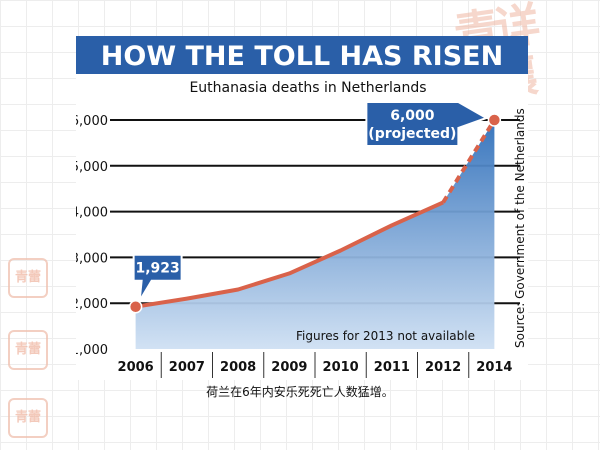  I want to click on title-banner, so click(302, 55).